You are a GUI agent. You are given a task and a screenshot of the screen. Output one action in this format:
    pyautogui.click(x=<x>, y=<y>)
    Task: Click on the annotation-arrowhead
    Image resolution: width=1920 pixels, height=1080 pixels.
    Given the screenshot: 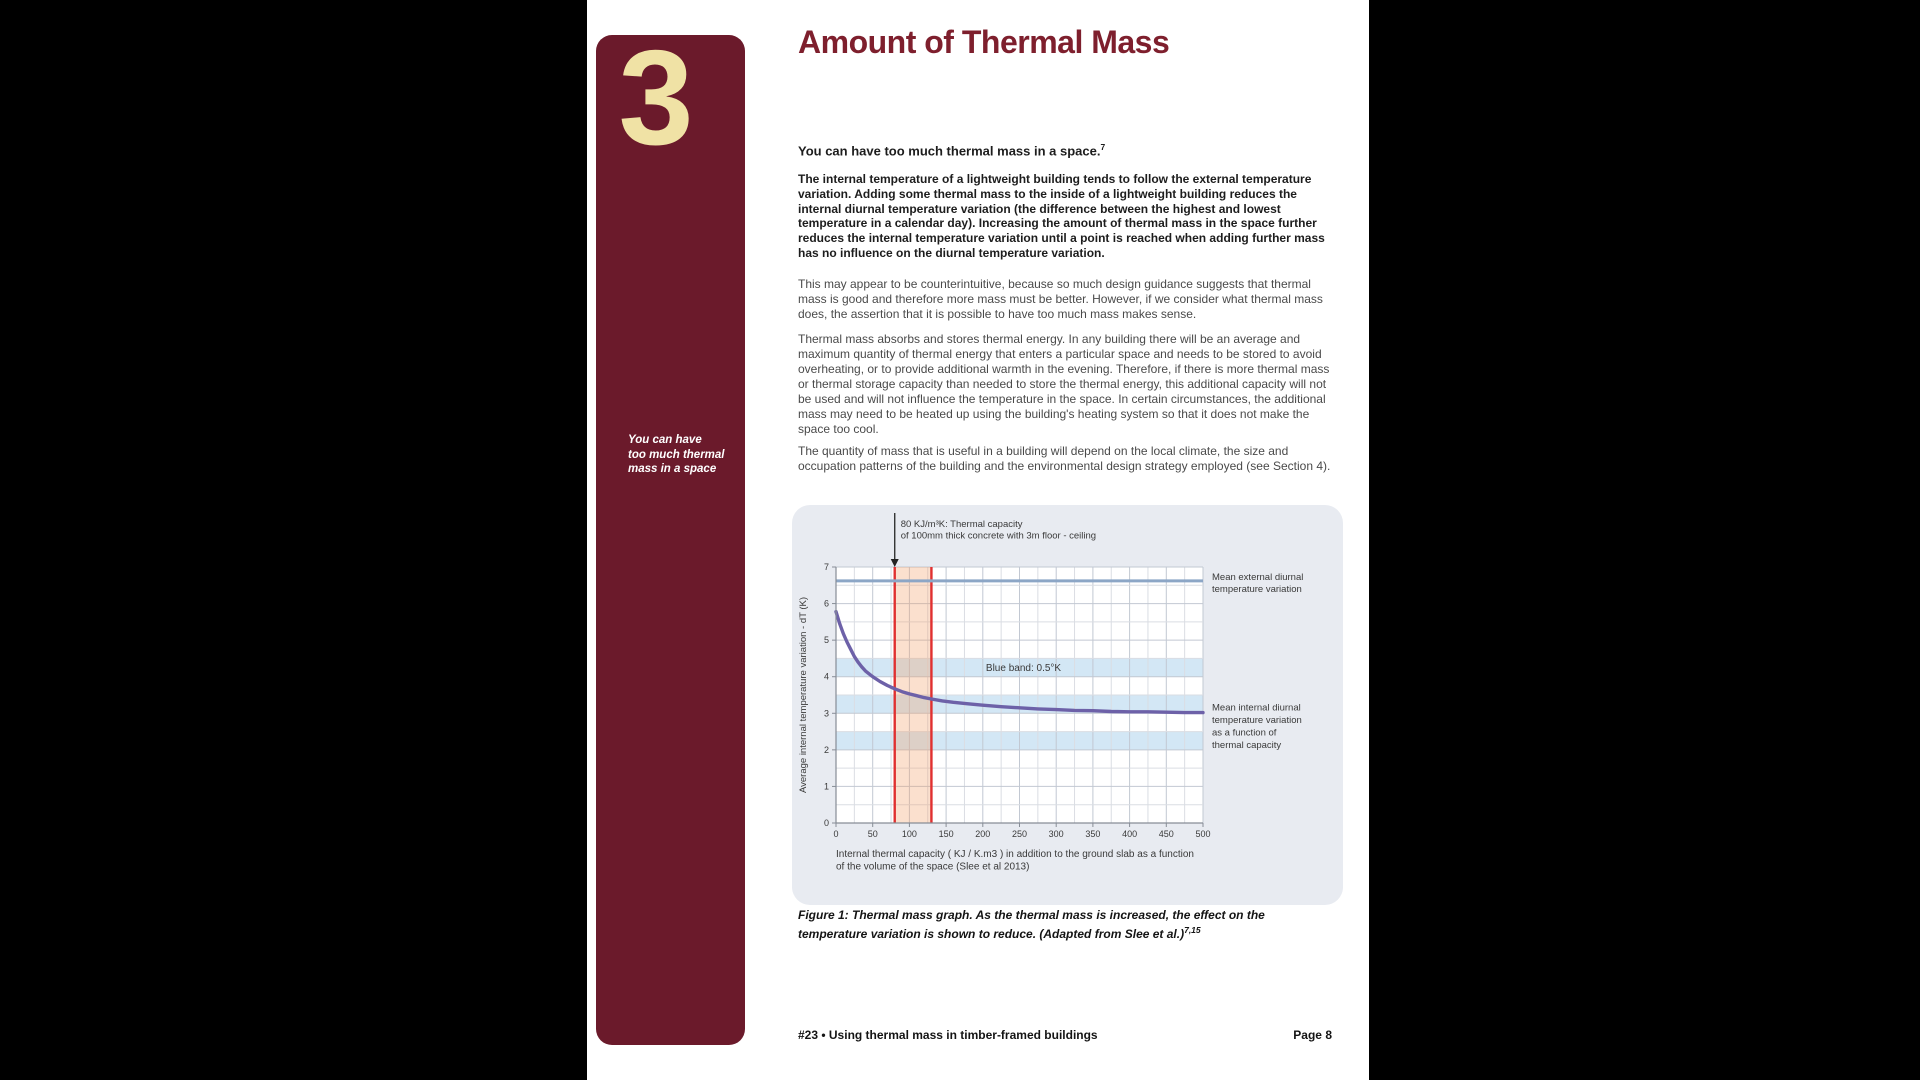 What is the action you would take?
    pyautogui.click(x=894, y=563)
    